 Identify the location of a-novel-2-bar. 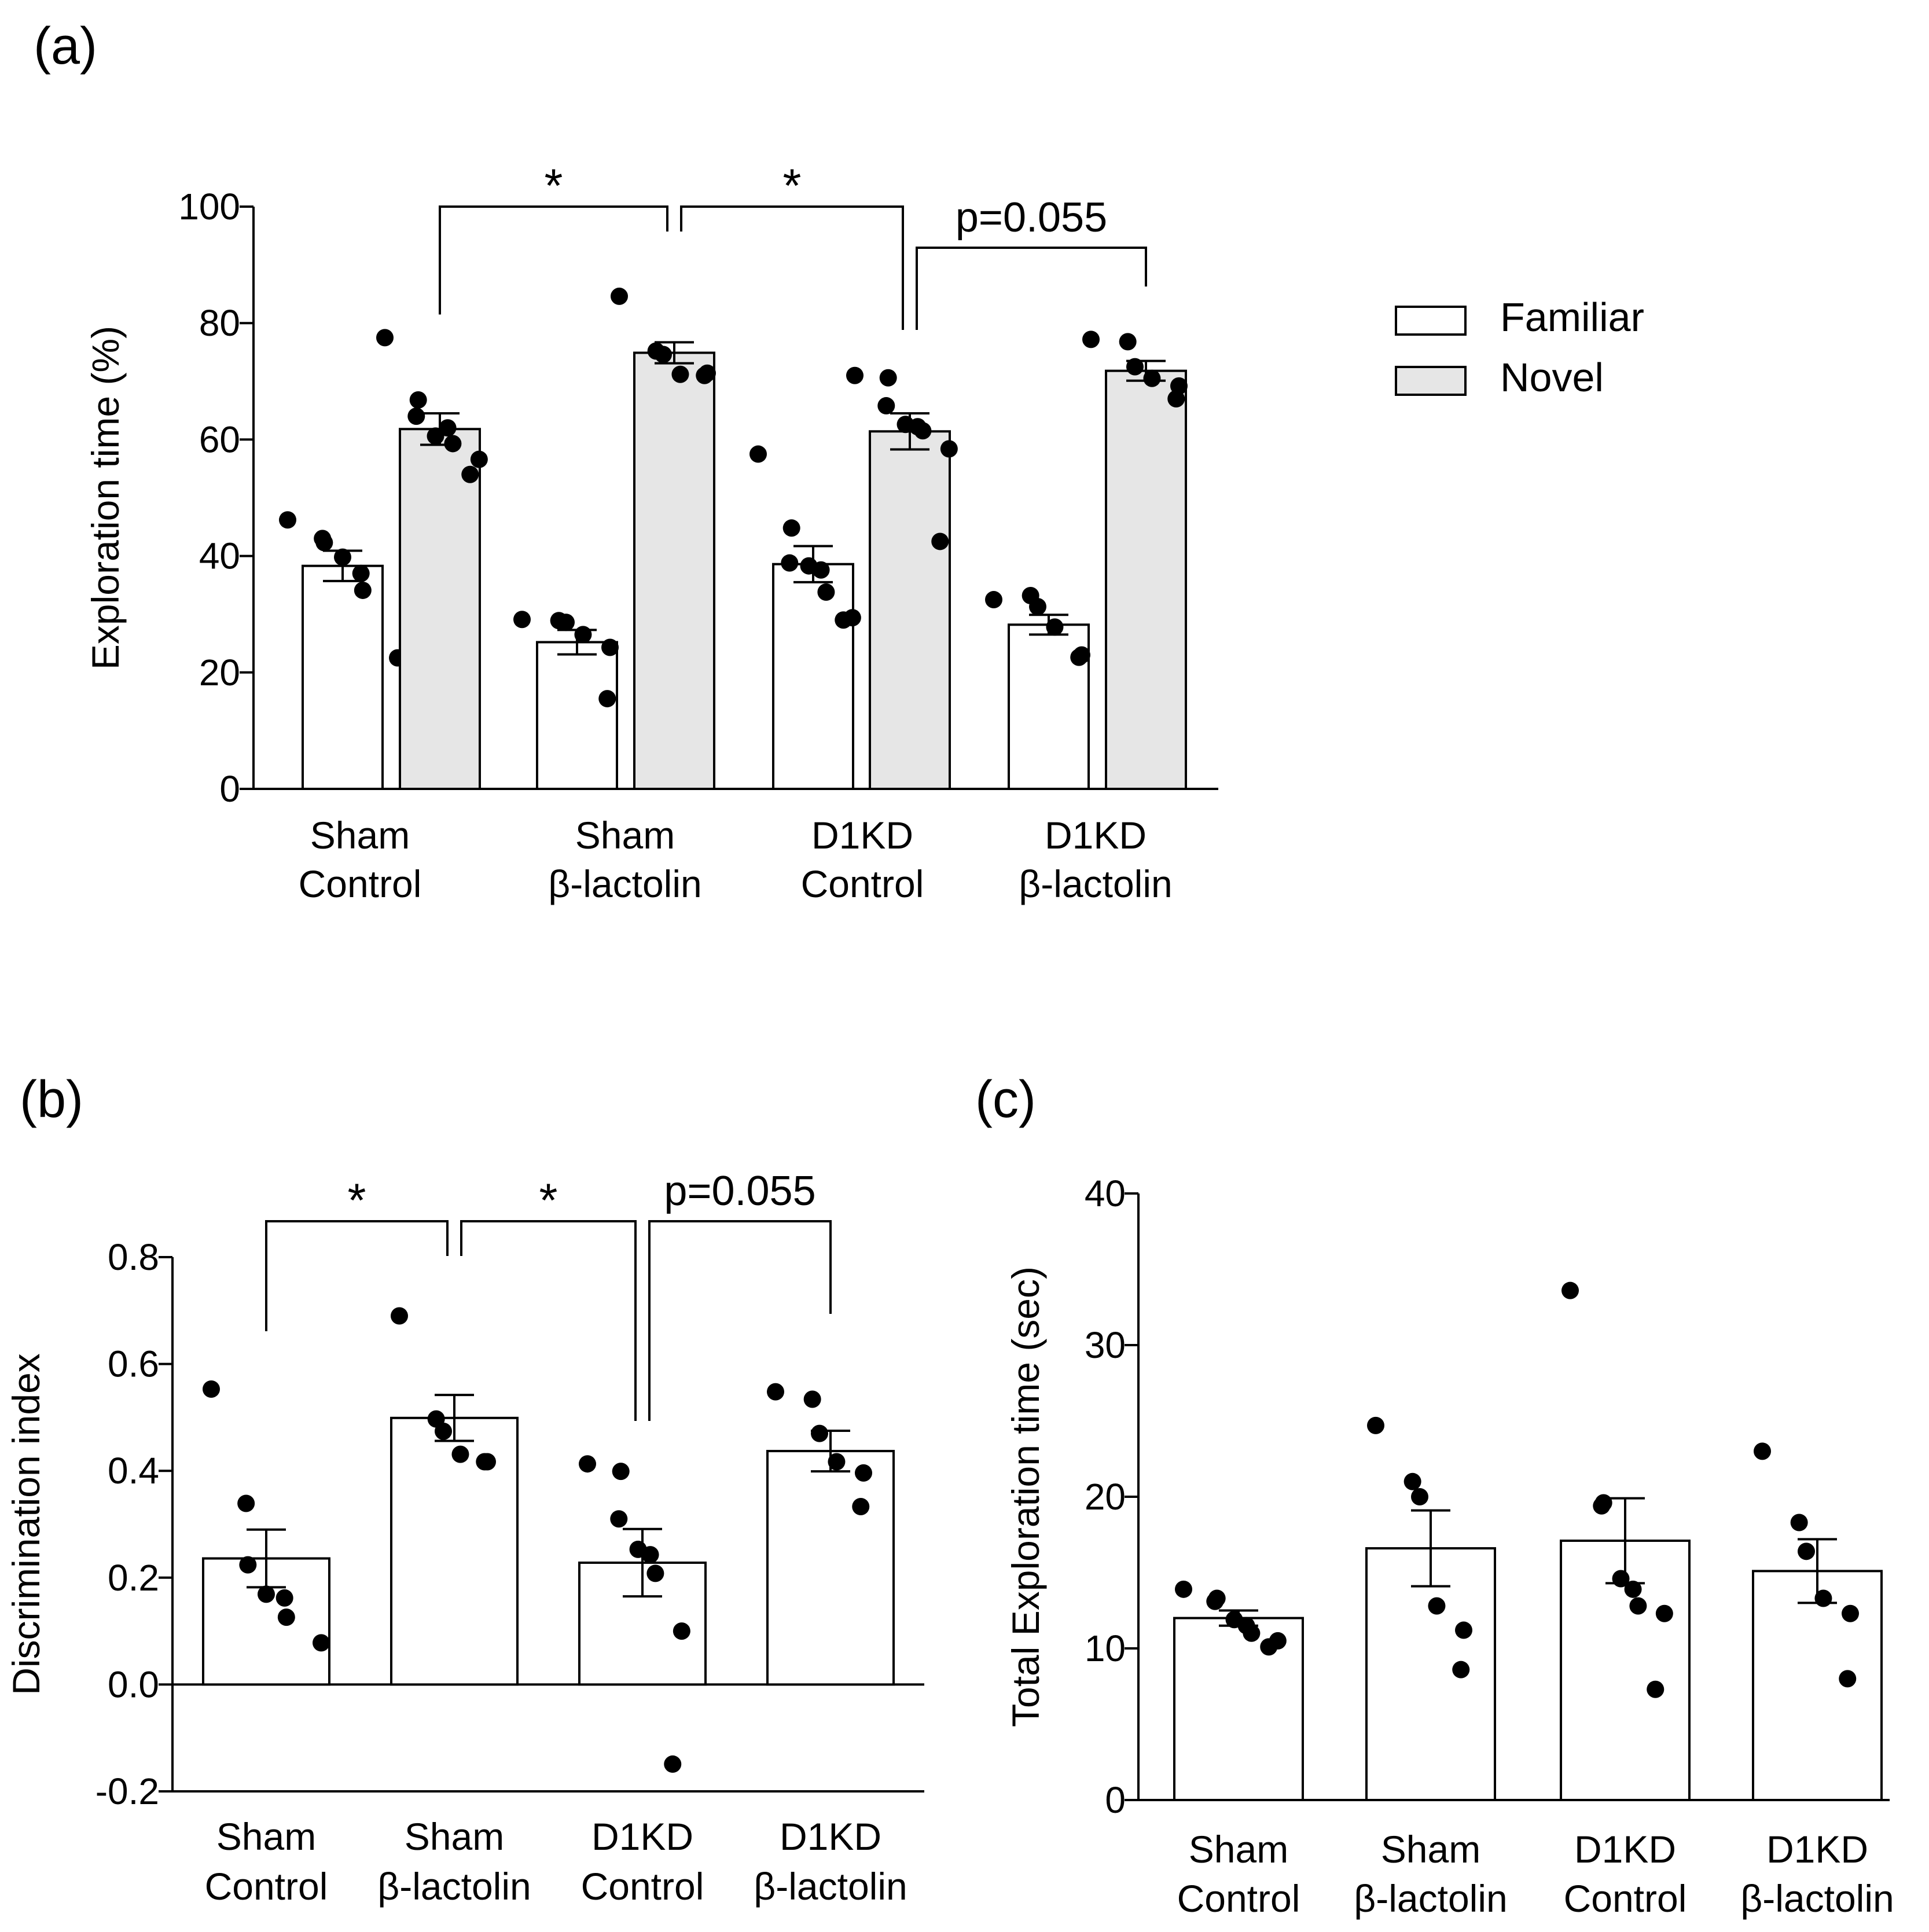
(910, 610).